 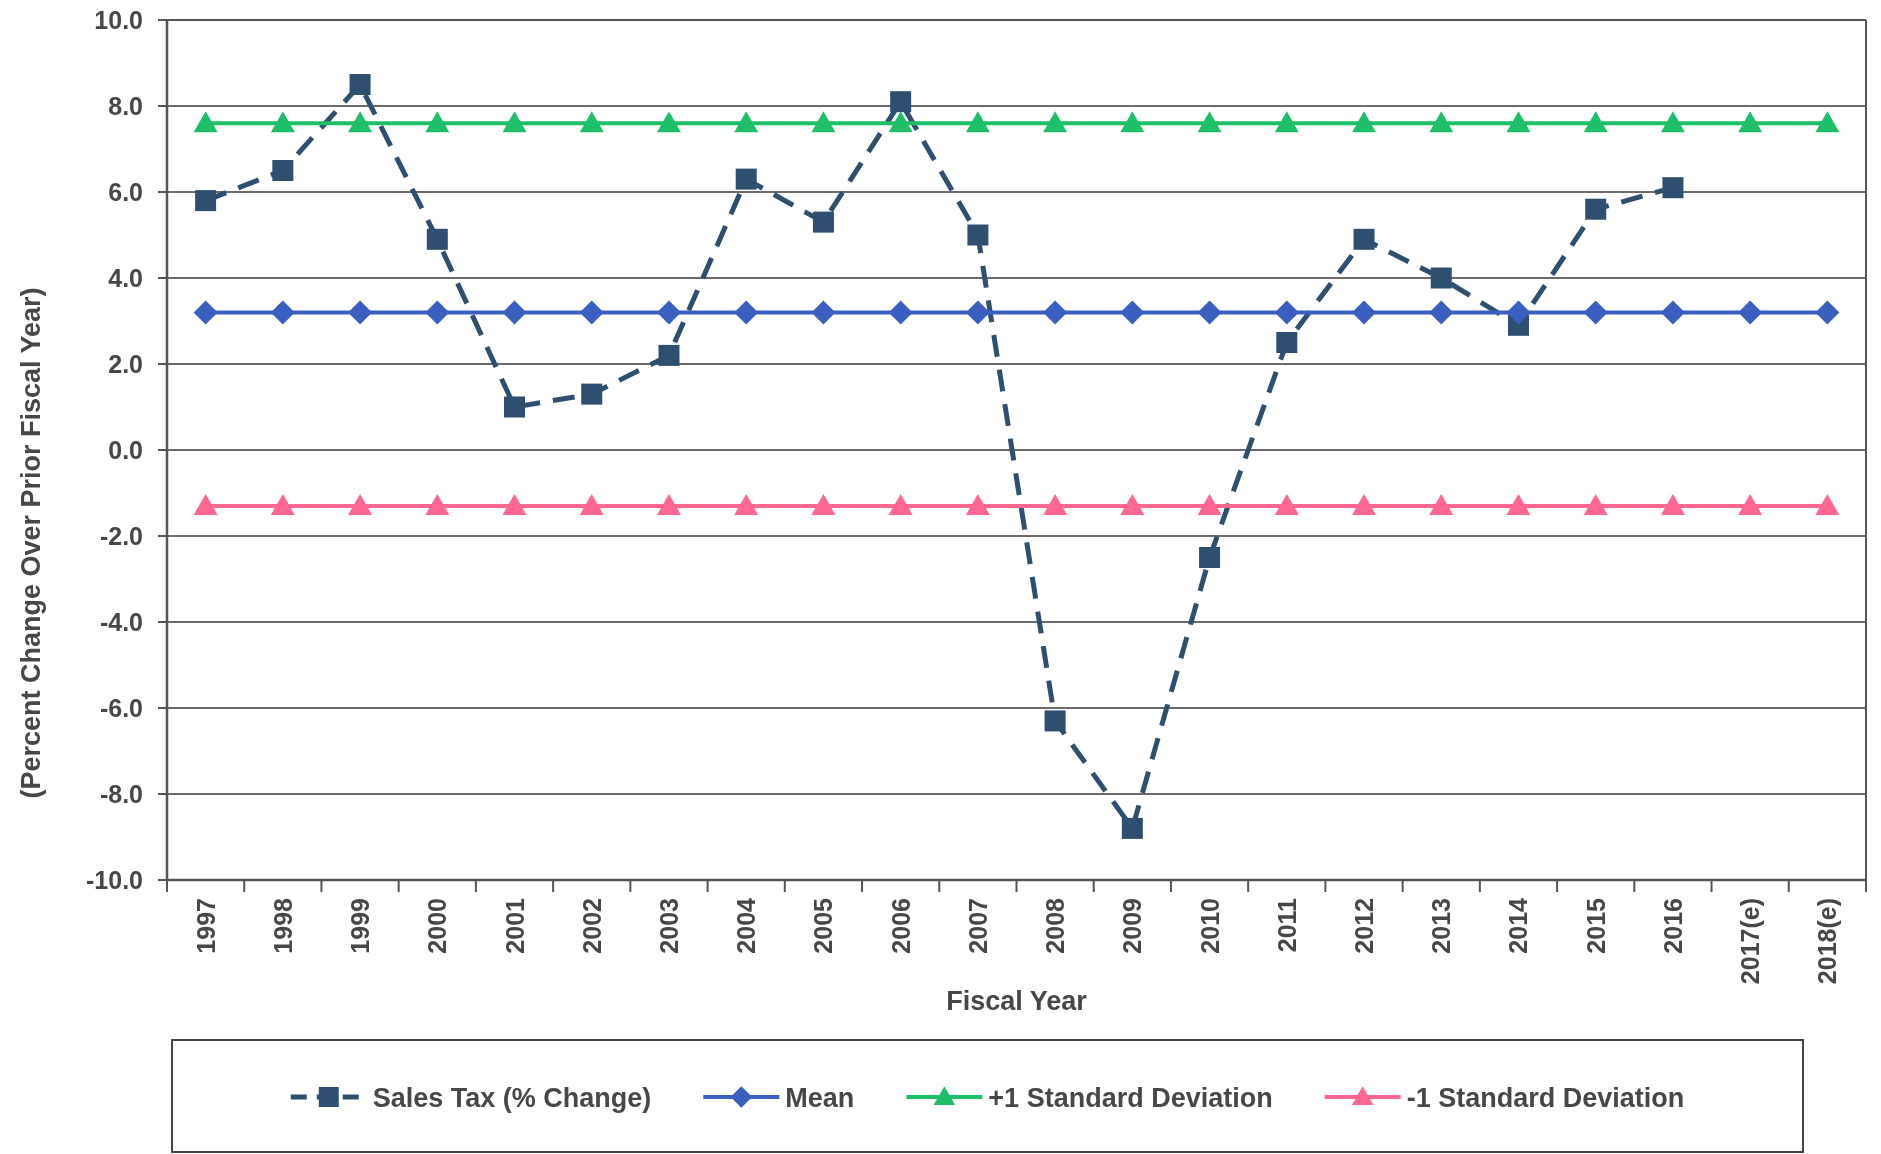 What do you see at coordinates (1209, 926) in the screenshot?
I see `x-tick-label: 2010` at bounding box center [1209, 926].